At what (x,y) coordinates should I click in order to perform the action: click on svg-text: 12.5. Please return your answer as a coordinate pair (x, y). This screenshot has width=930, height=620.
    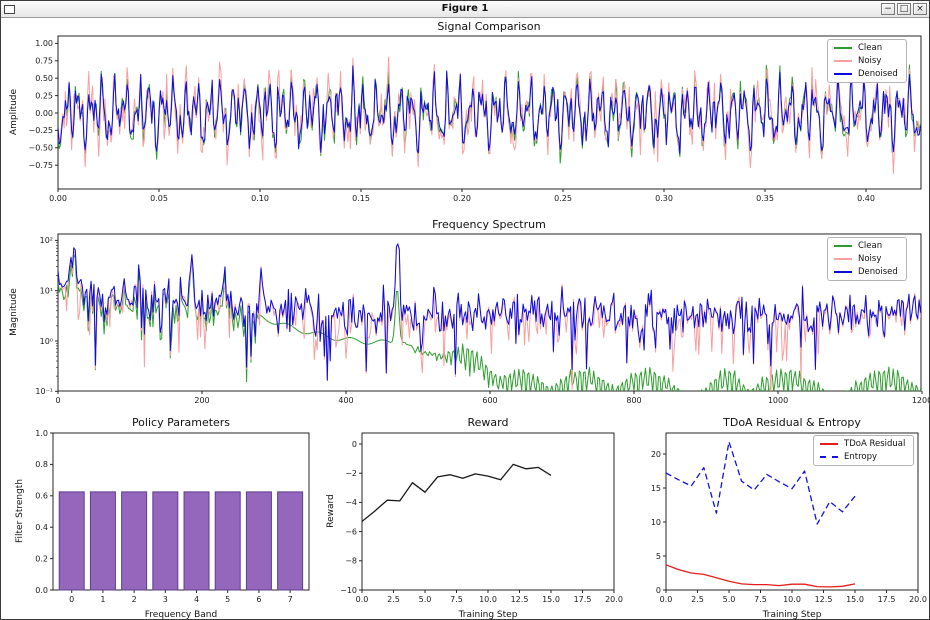
    Looking at the image, I should click on (824, 599).